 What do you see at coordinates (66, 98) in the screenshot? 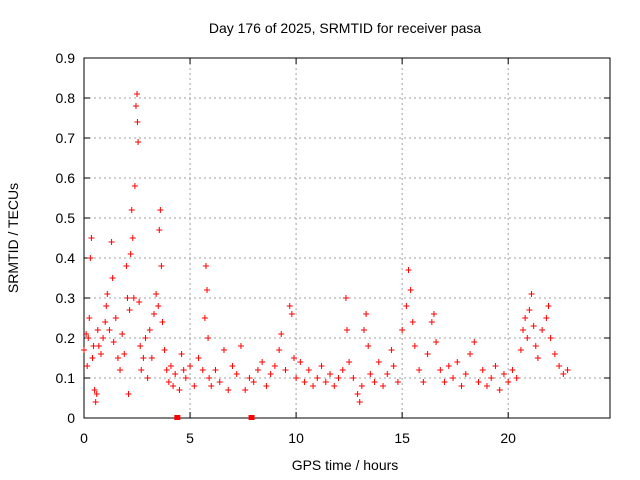
I see `y-tick-label: 0.8` at bounding box center [66, 98].